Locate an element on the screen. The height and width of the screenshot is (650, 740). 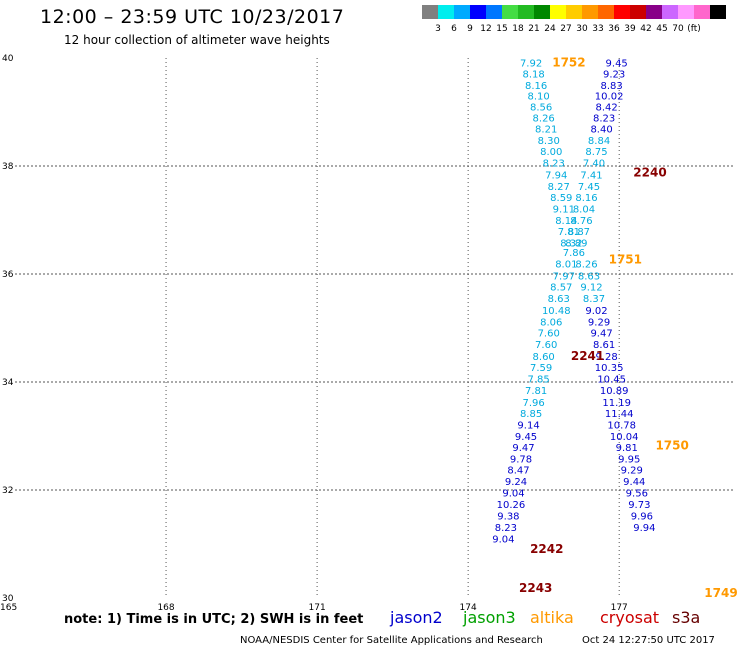
time-label: 2240 is located at coordinates (649, 172).